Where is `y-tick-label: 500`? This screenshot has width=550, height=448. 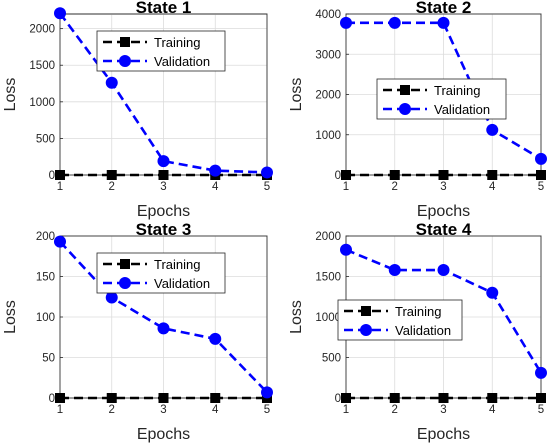
y-tick-label: 500 is located at coordinates (45, 139).